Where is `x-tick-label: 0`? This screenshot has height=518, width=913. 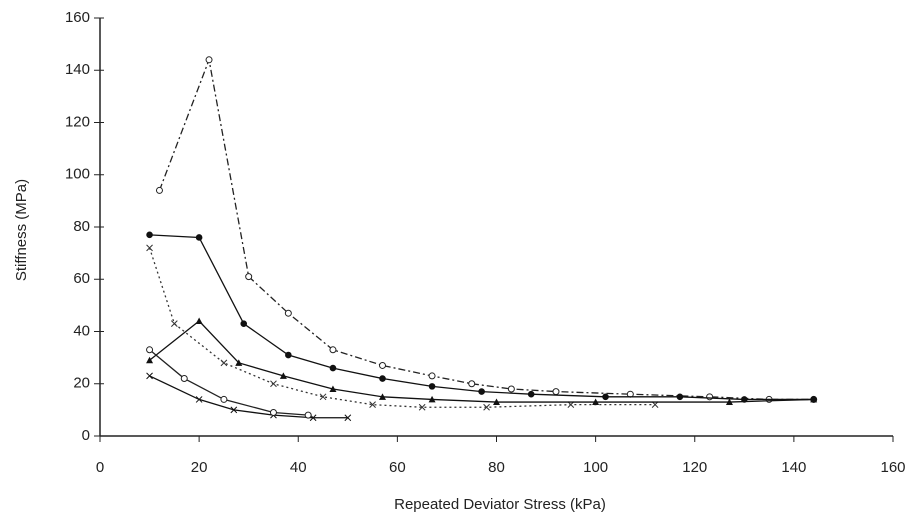
x-tick-label: 0 is located at coordinates (100, 467).